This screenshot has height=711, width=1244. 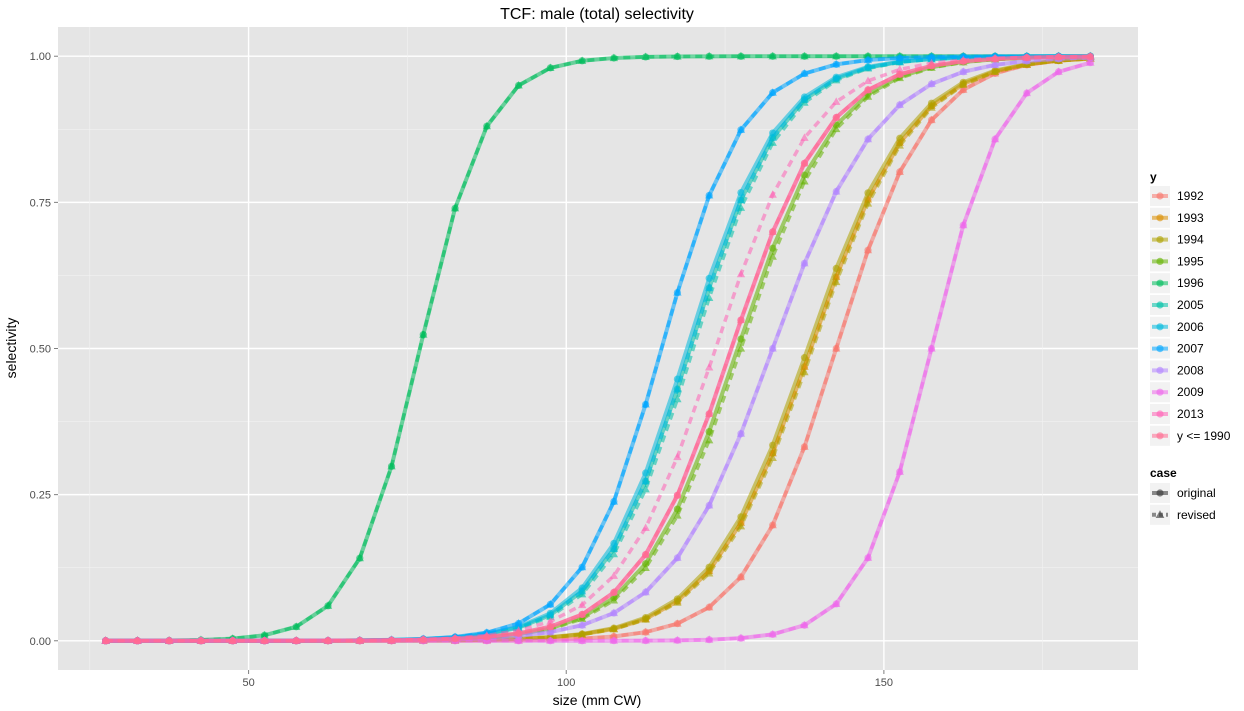 I want to click on legend-label: 2006, so click(x=1190, y=327).